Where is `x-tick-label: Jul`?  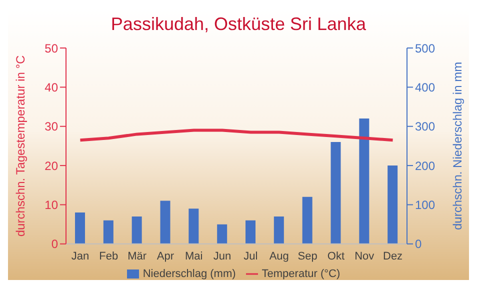 x-tick-label: Jul is located at coordinates (251, 256).